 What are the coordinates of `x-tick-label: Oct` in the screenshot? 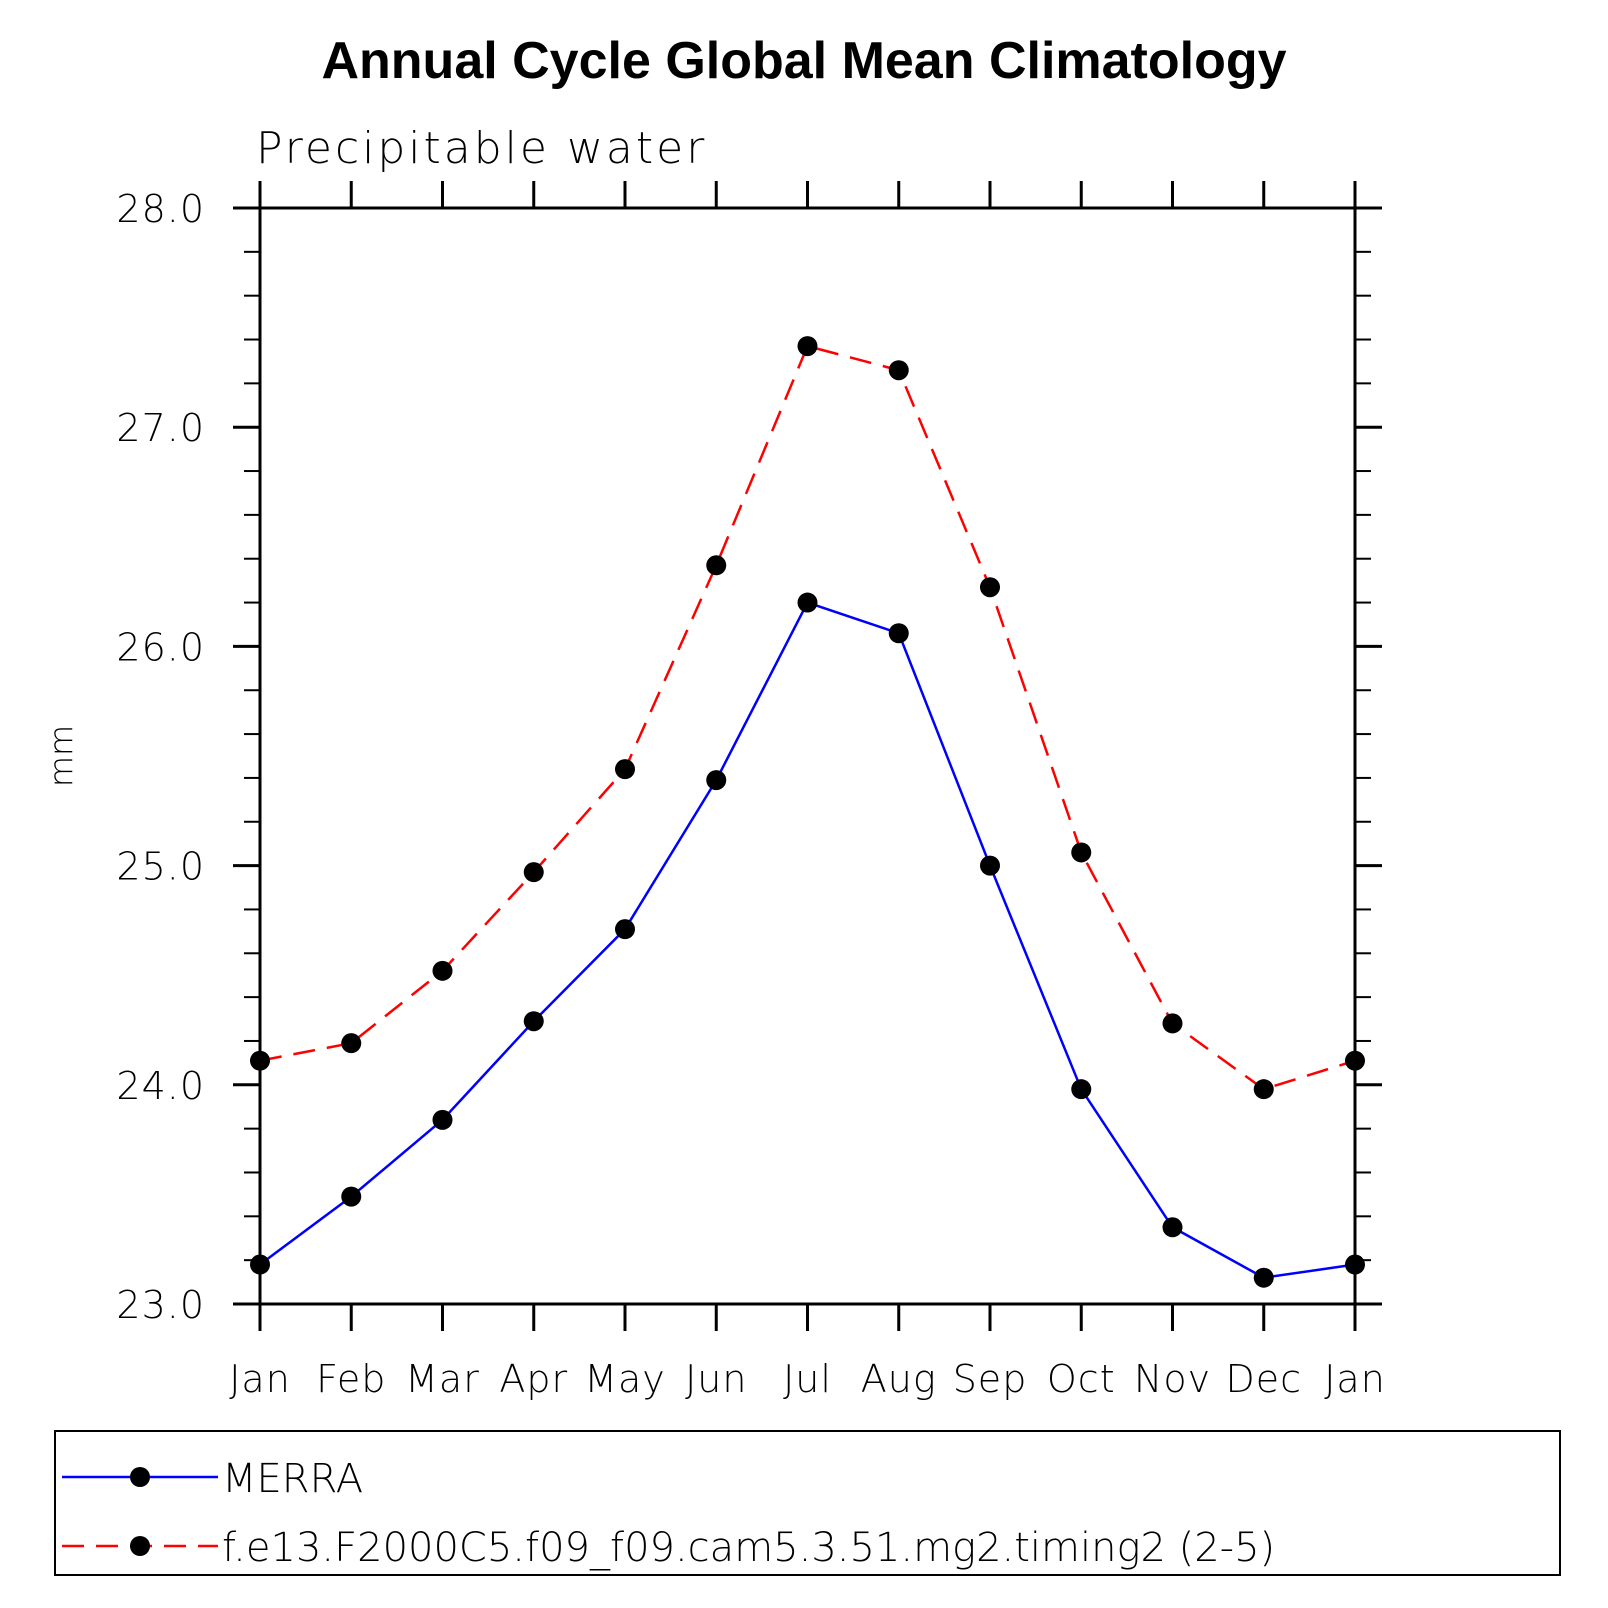 It's located at (1081, 1379).